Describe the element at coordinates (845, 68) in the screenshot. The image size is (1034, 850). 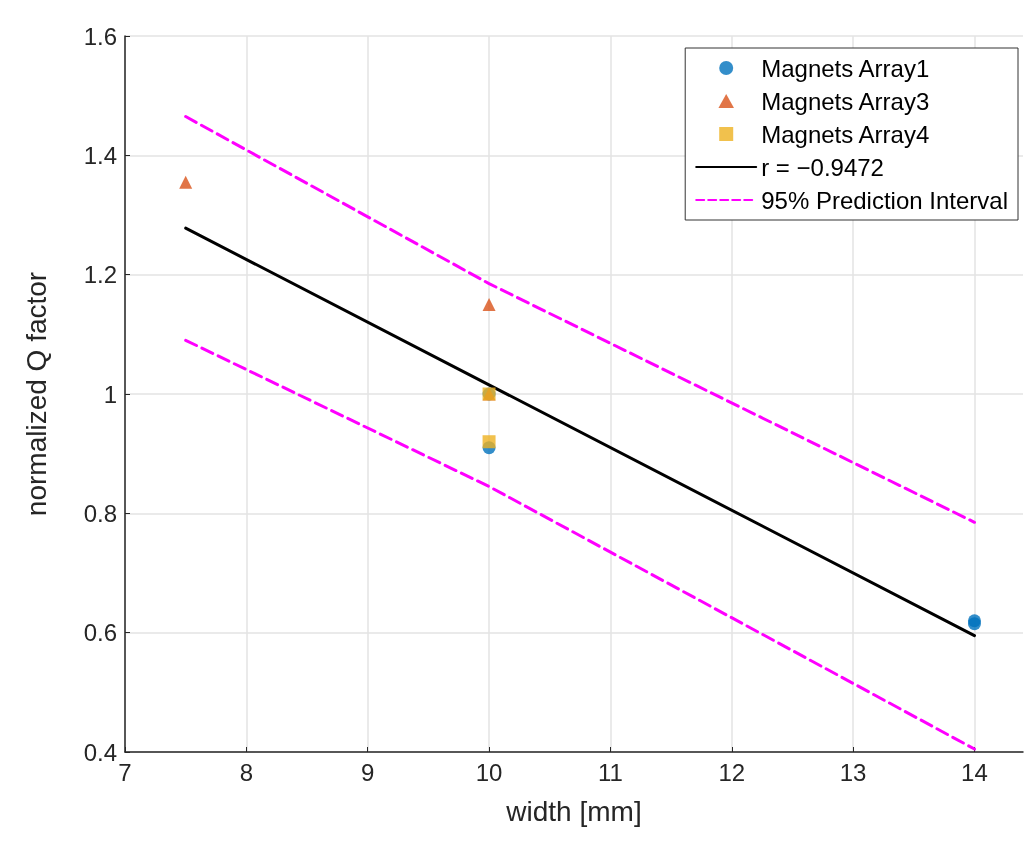
I see `legend-label: Magnets Array1` at that location.